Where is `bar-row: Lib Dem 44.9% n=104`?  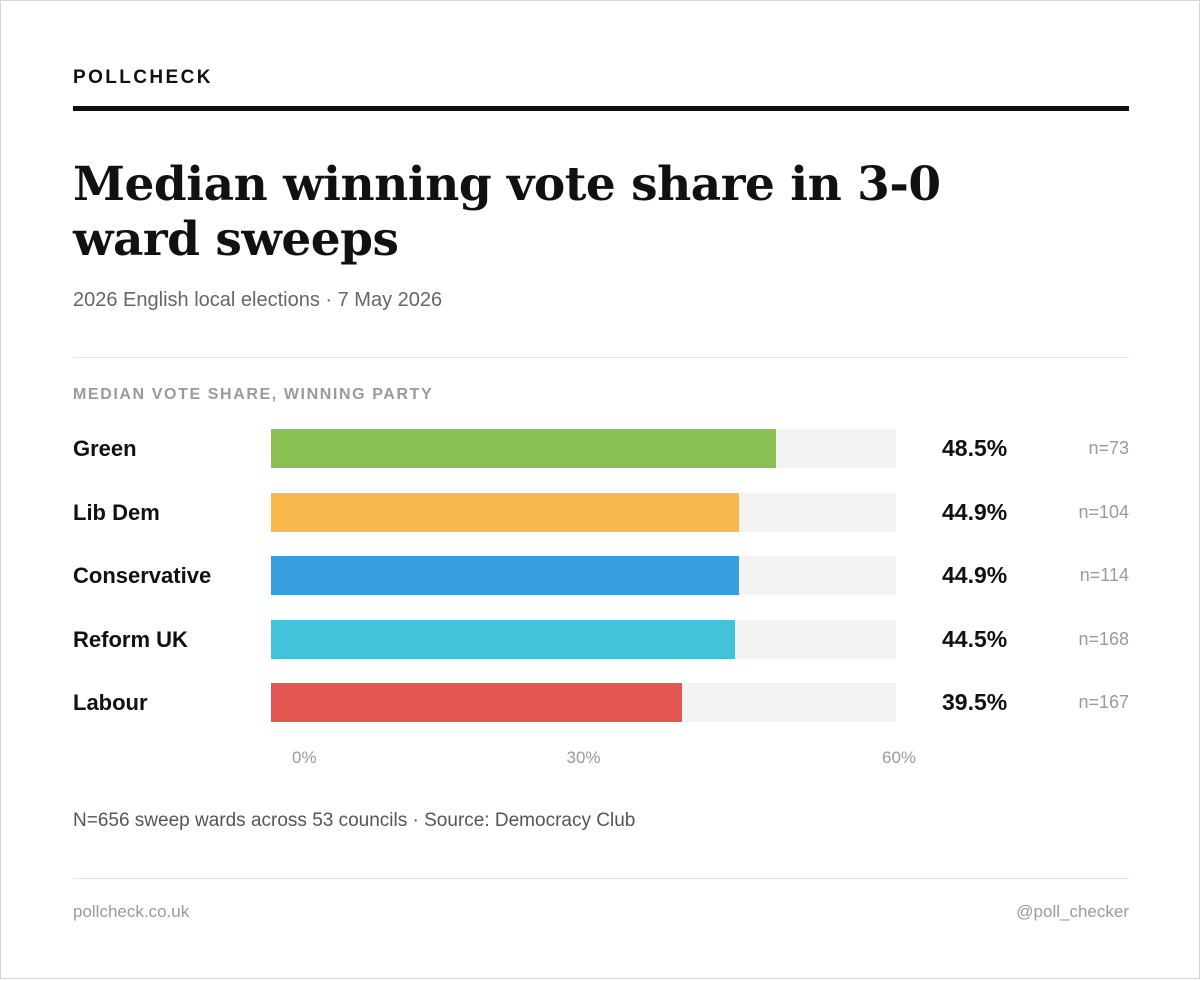
bar-row: Lib Dem 44.9% n=104 is located at coordinates (601, 512).